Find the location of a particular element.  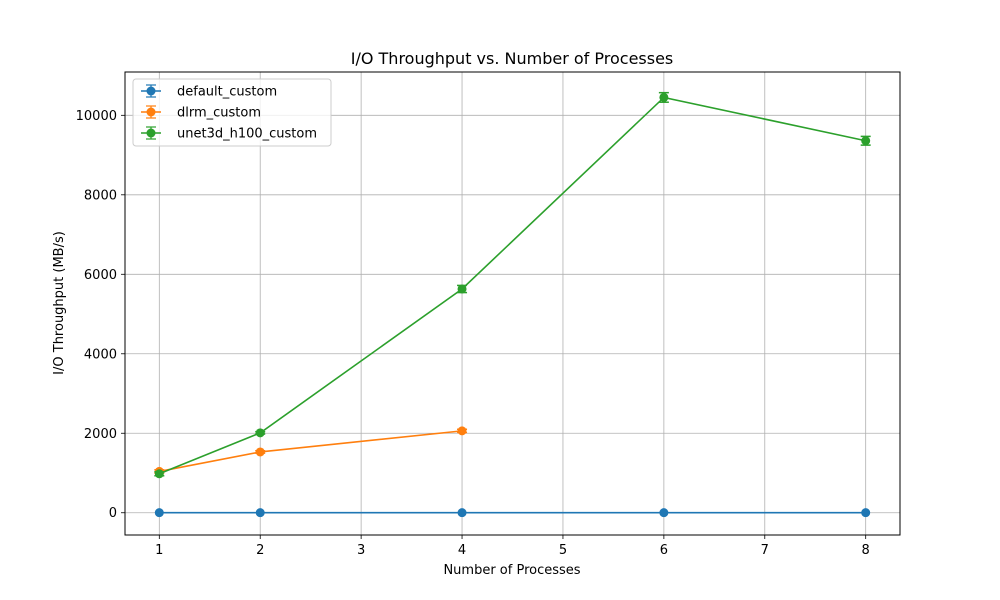

legend-entry: default_custom is located at coordinates (209, 92).